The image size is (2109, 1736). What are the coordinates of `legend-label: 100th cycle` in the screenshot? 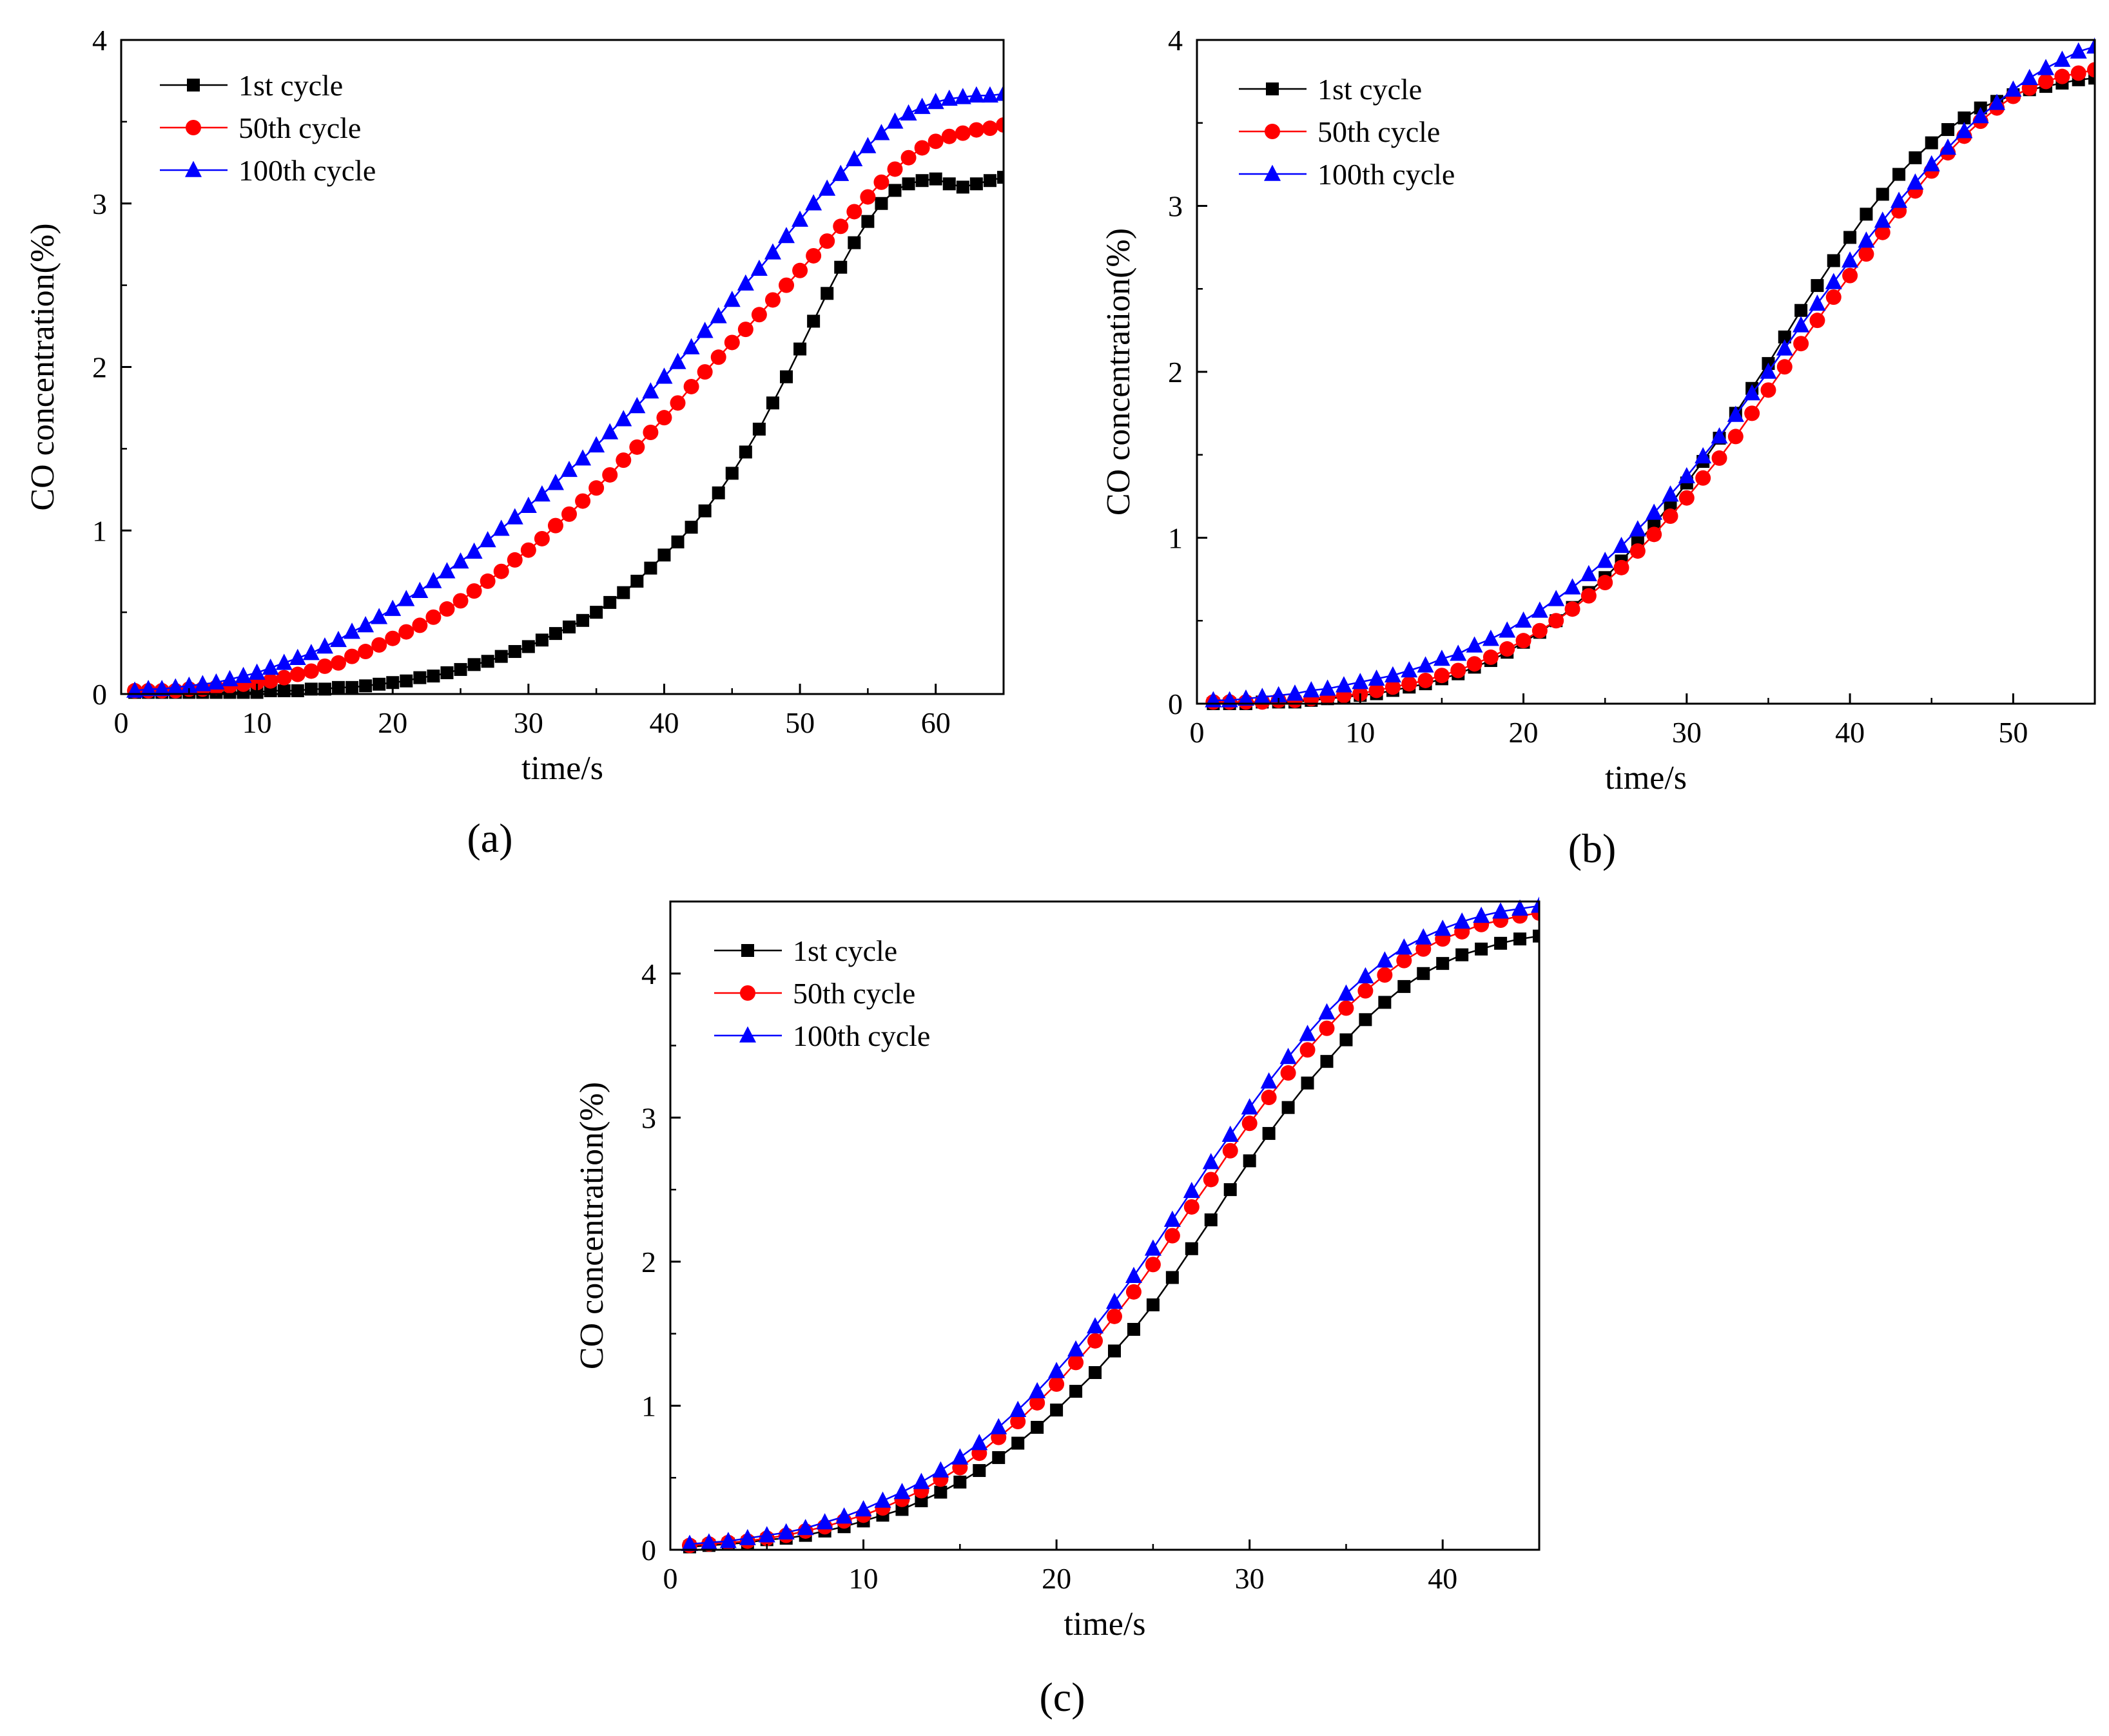 It's located at (307, 170).